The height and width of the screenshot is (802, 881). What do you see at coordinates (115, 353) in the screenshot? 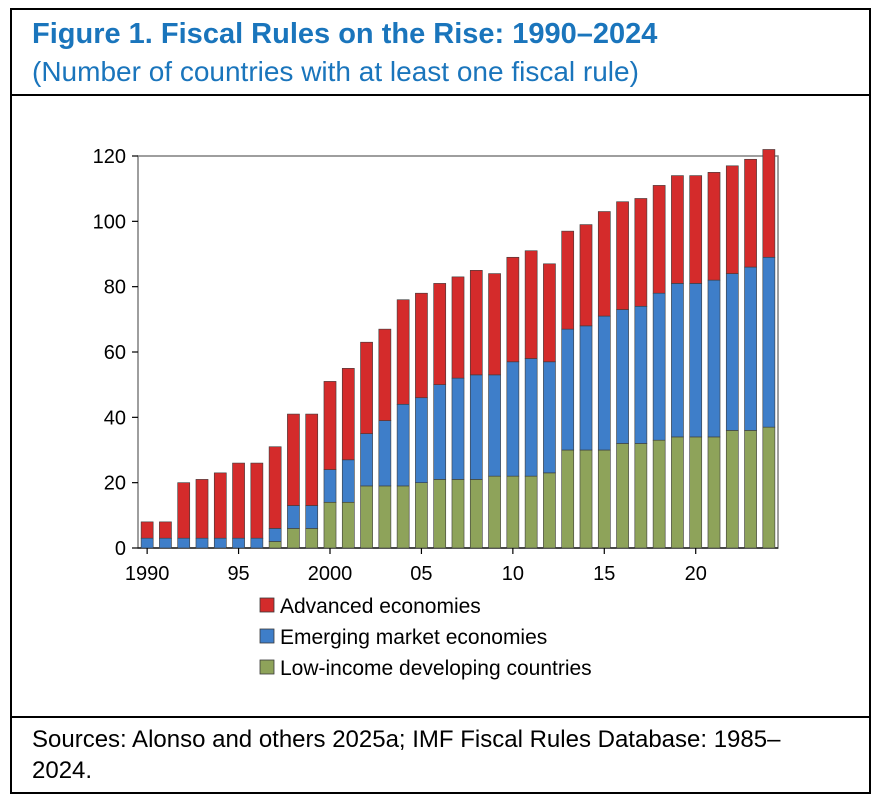
I see `y-tick-label: 60` at bounding box center [115, 353].